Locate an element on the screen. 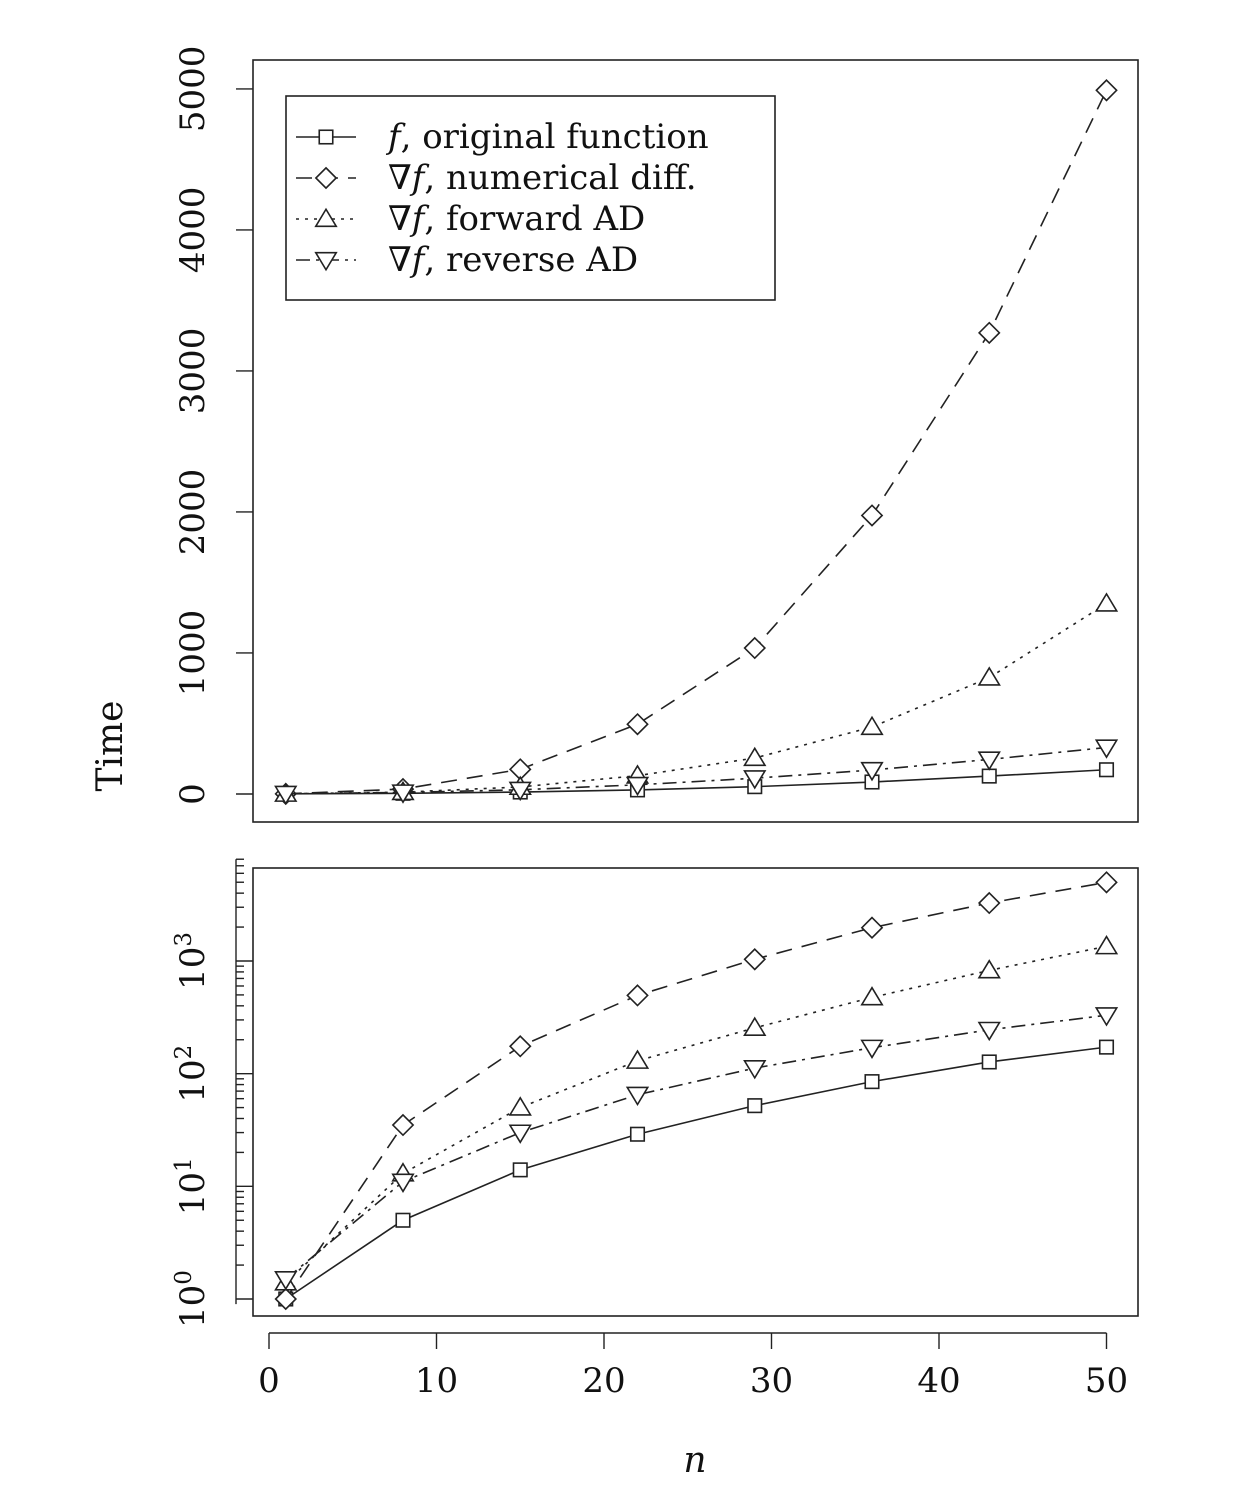 Image resolution: width=1244 pixels, height=1498 pixels. legend-entry: ∇f, forward AD is located at coordinates (470, 219).